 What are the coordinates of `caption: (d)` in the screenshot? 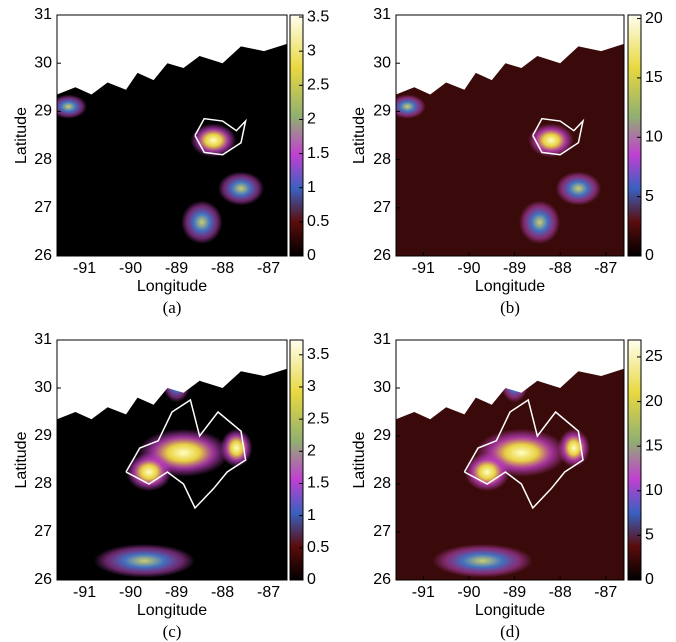 It's located at (510, 631).